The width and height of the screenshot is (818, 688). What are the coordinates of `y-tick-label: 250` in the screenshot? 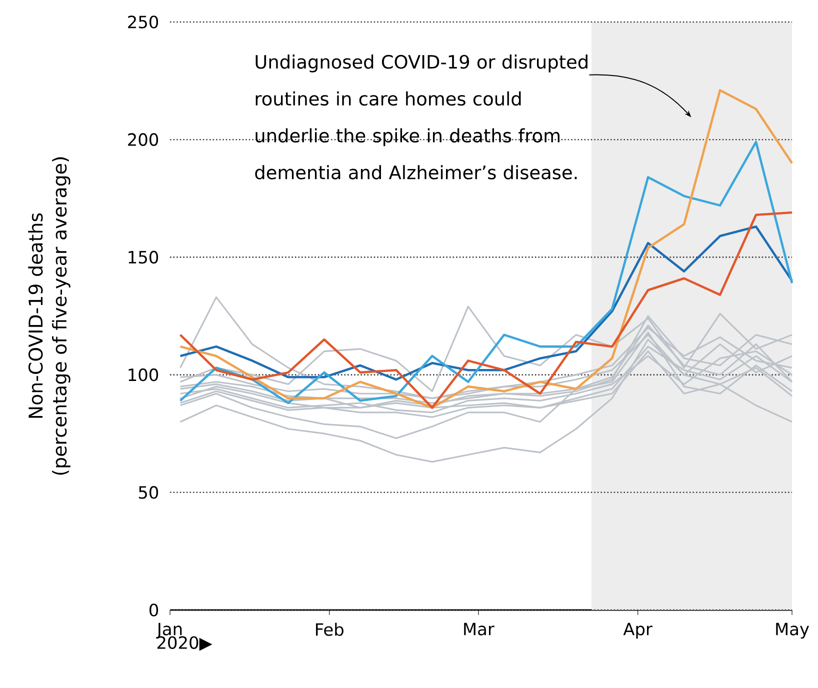 It's located at (143, 22).